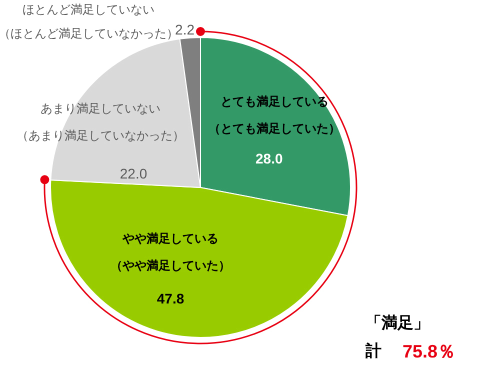  I want to click on text: 「満足」, so click(398, 323).